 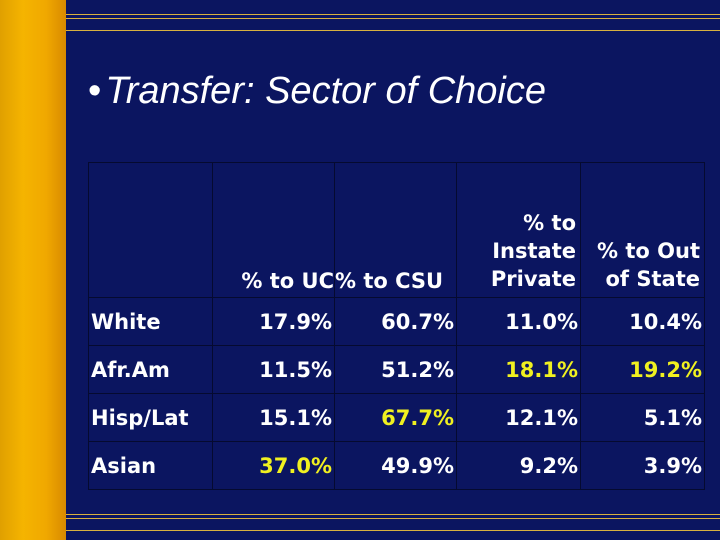 I want to click on header-blank, so click(x=150, y=230).